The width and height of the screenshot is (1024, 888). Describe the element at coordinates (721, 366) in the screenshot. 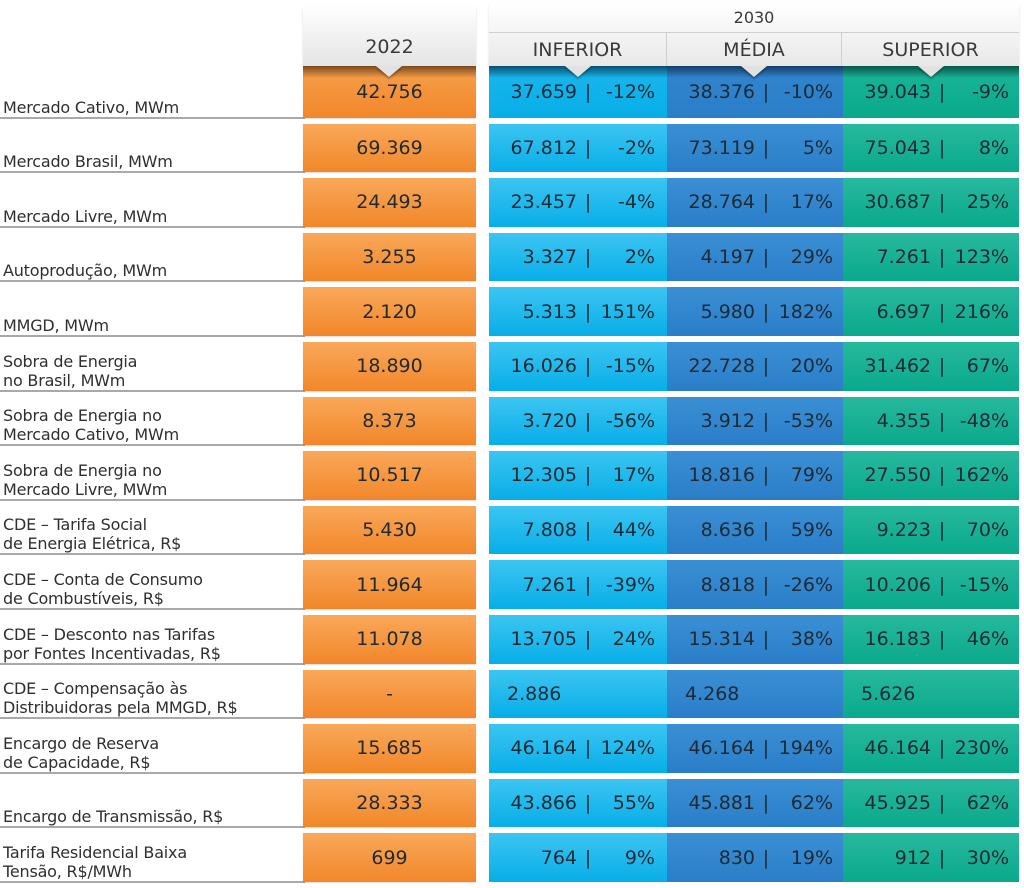

I see `cell-value: 22.728` at that location.